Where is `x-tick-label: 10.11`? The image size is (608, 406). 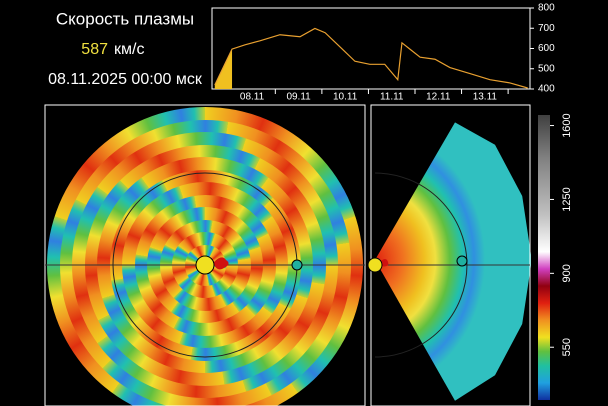
x-tick-label: 10.11 is located at coordinates (345, 97).